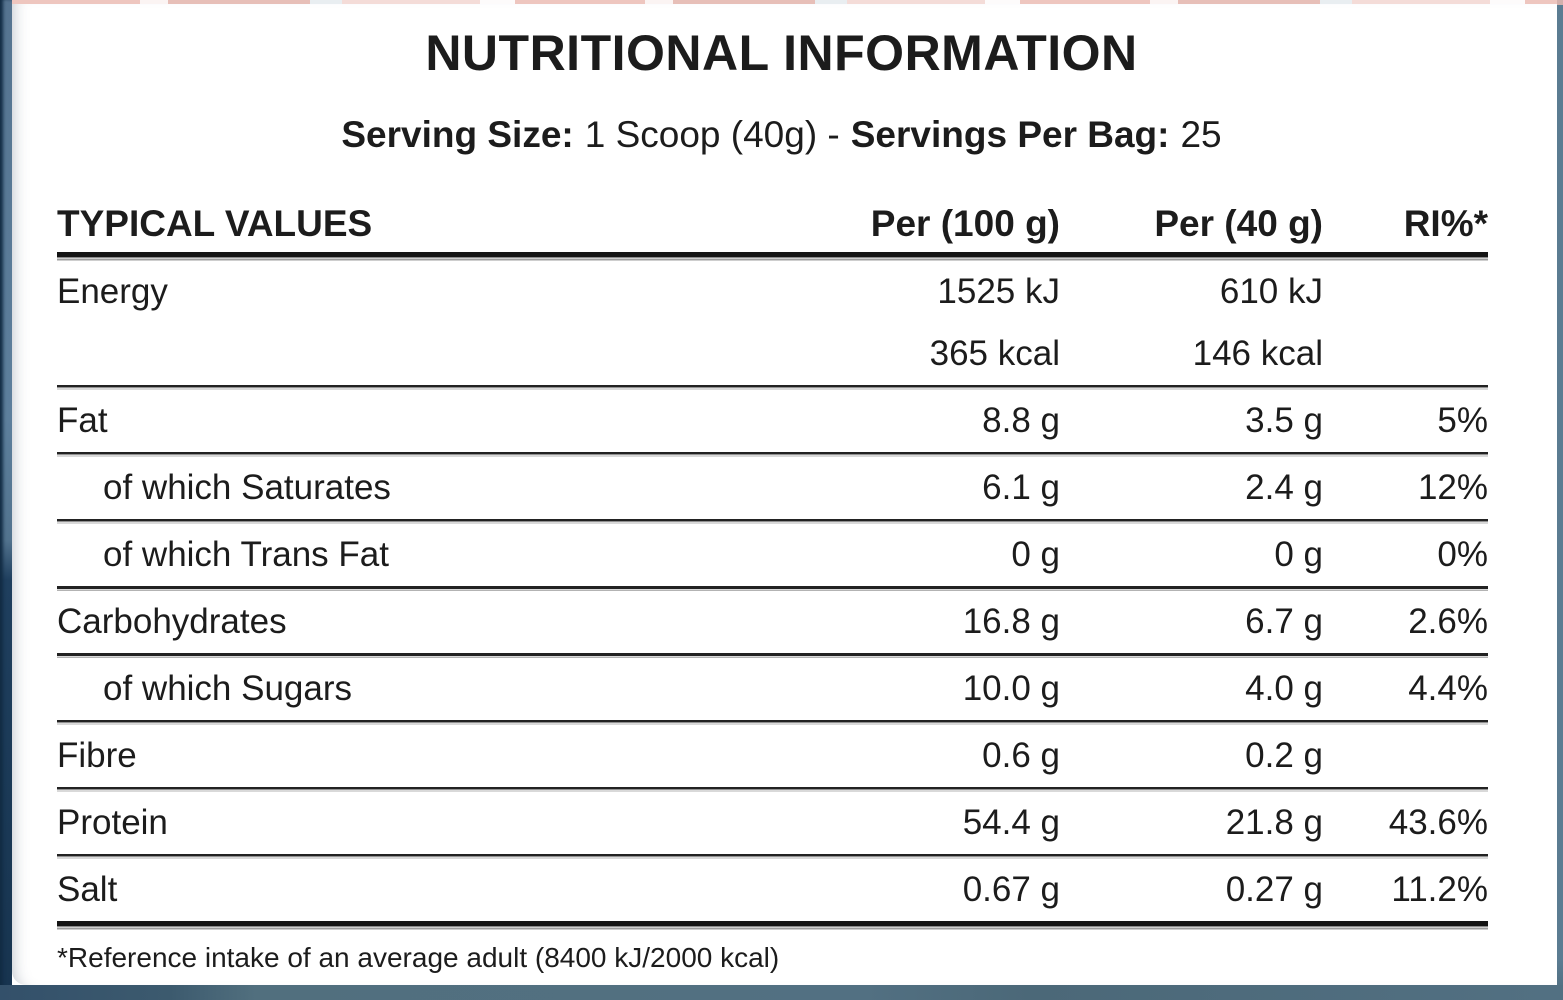 The height and width of the screenshot is (1000, 1563). I want to click on value-per-40g: 0.2 g, so click(1284, 755).